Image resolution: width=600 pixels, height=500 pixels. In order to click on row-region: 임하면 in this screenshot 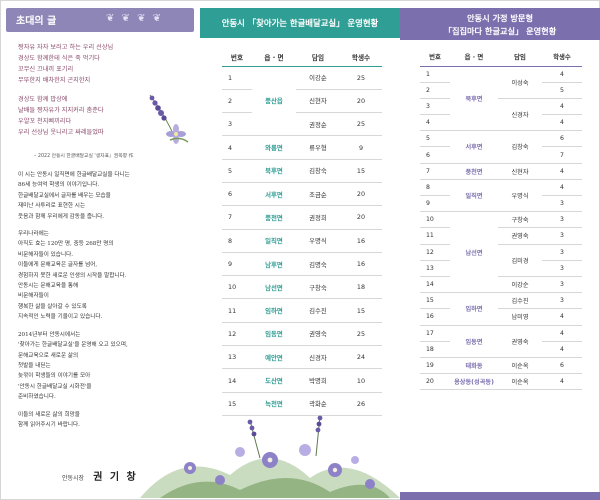, I will do `click(474, 309)`.